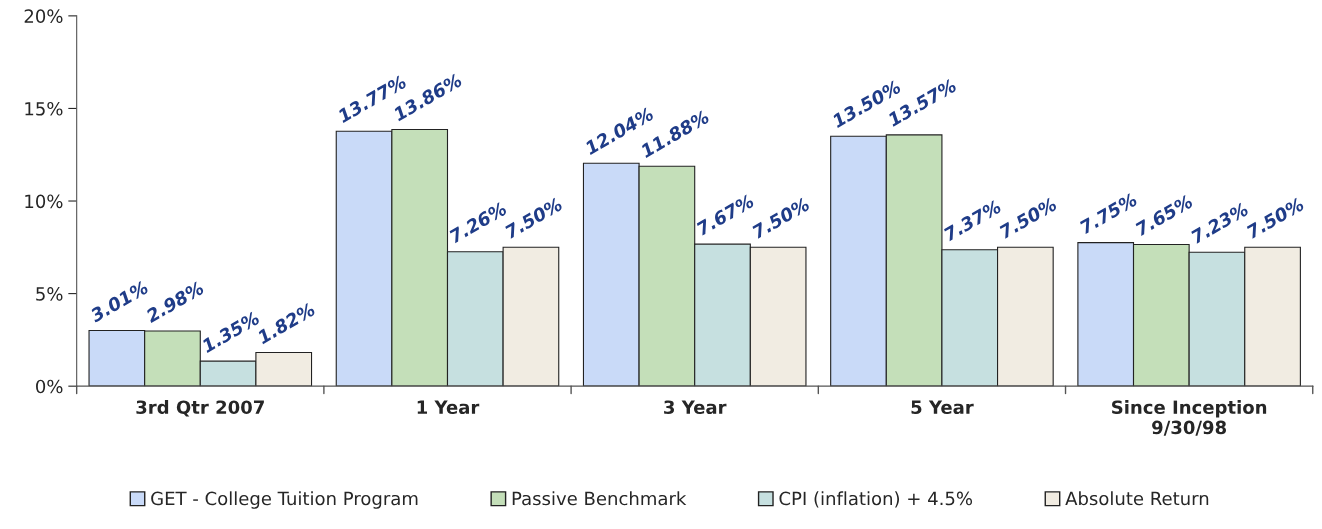 This screenshot has width=1322, height=529. Describe the element at coordinates (44, 108) in the screenshot. I see `y-tick-label: 15%` at that location.